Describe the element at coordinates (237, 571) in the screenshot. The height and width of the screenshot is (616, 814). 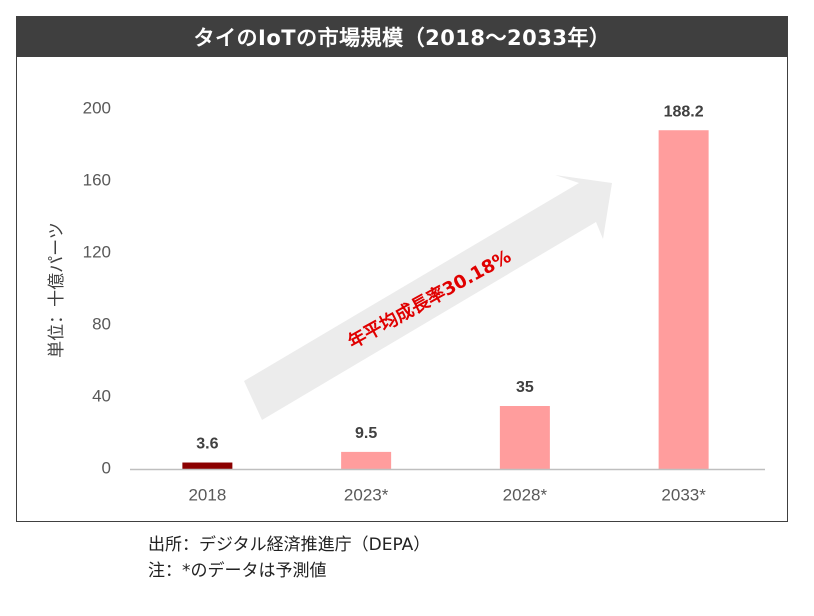
I see `forecast-note: 注：*のデータは予測値` at that location.